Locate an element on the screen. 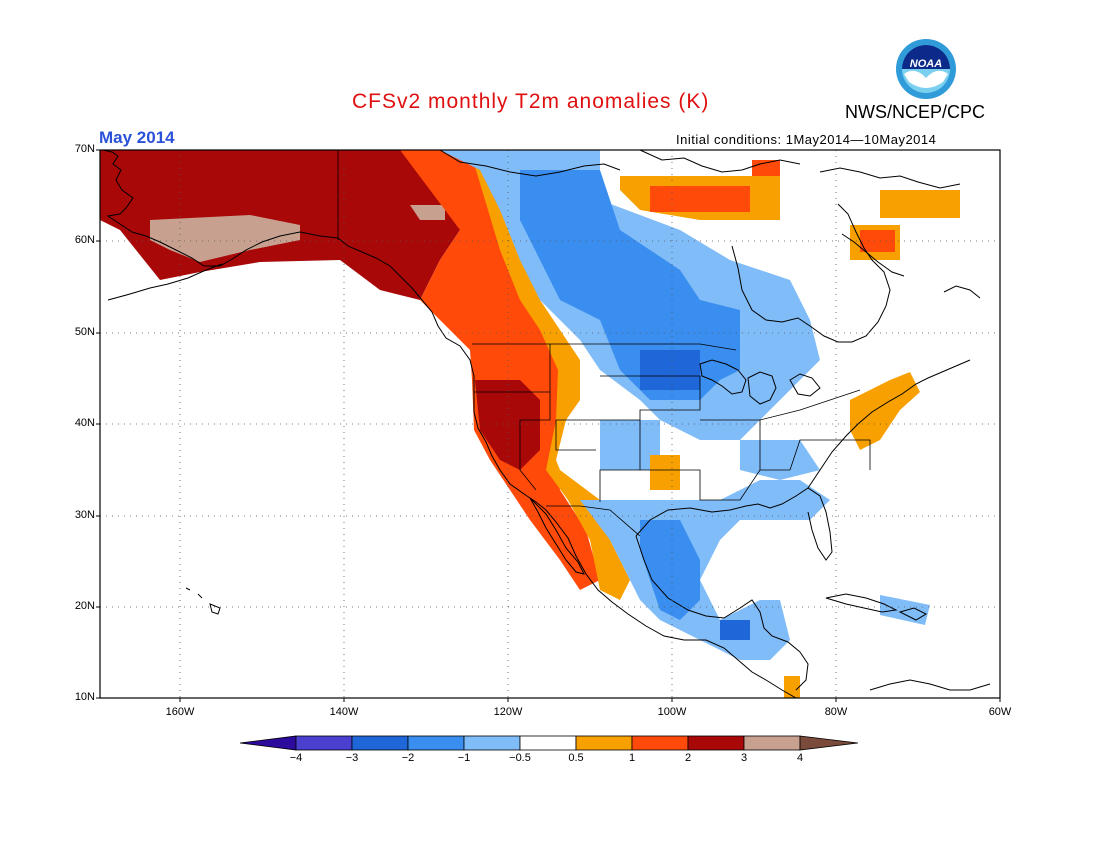 This screenshot has width=1100, height=850. lat-label: 70N is located at coordinates (84, 149).